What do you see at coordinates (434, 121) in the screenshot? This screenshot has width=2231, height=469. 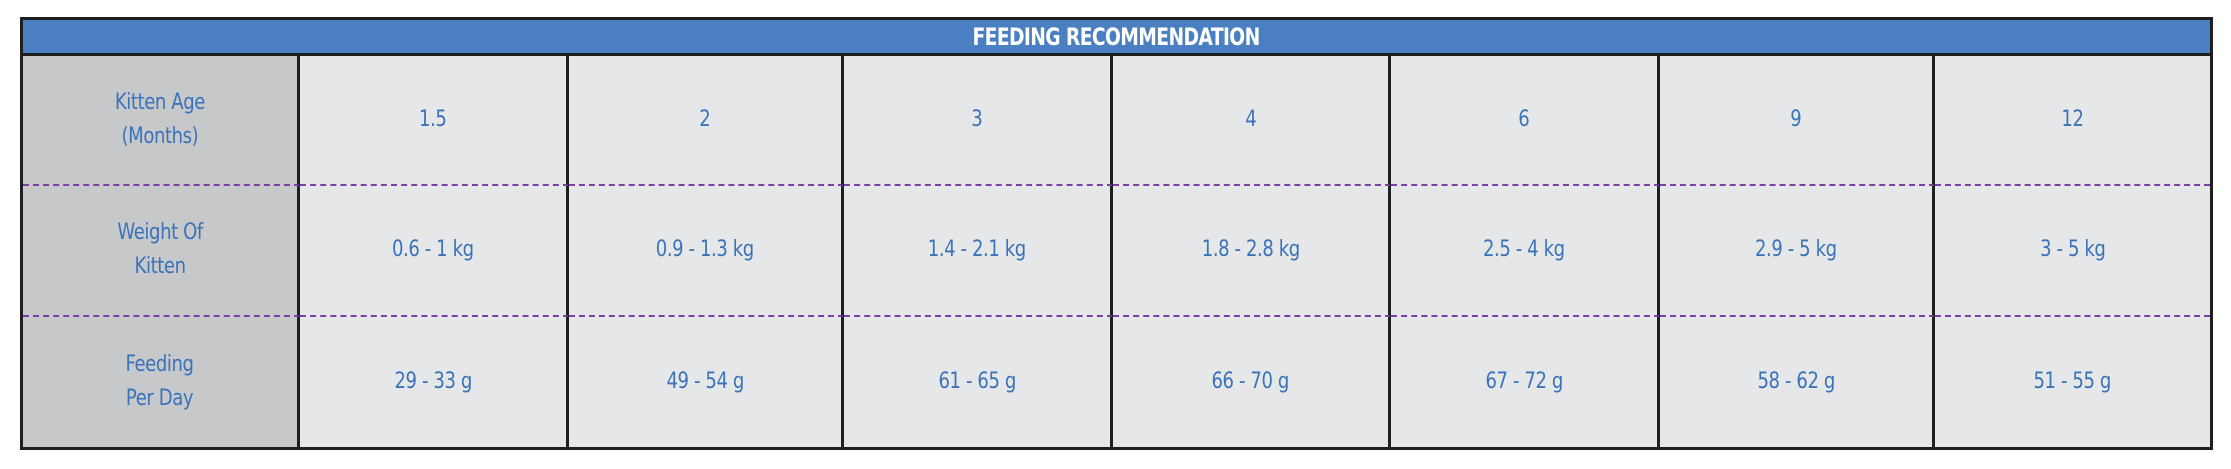 I see `table-cell: 1.5` at bounding box center [434, 121].